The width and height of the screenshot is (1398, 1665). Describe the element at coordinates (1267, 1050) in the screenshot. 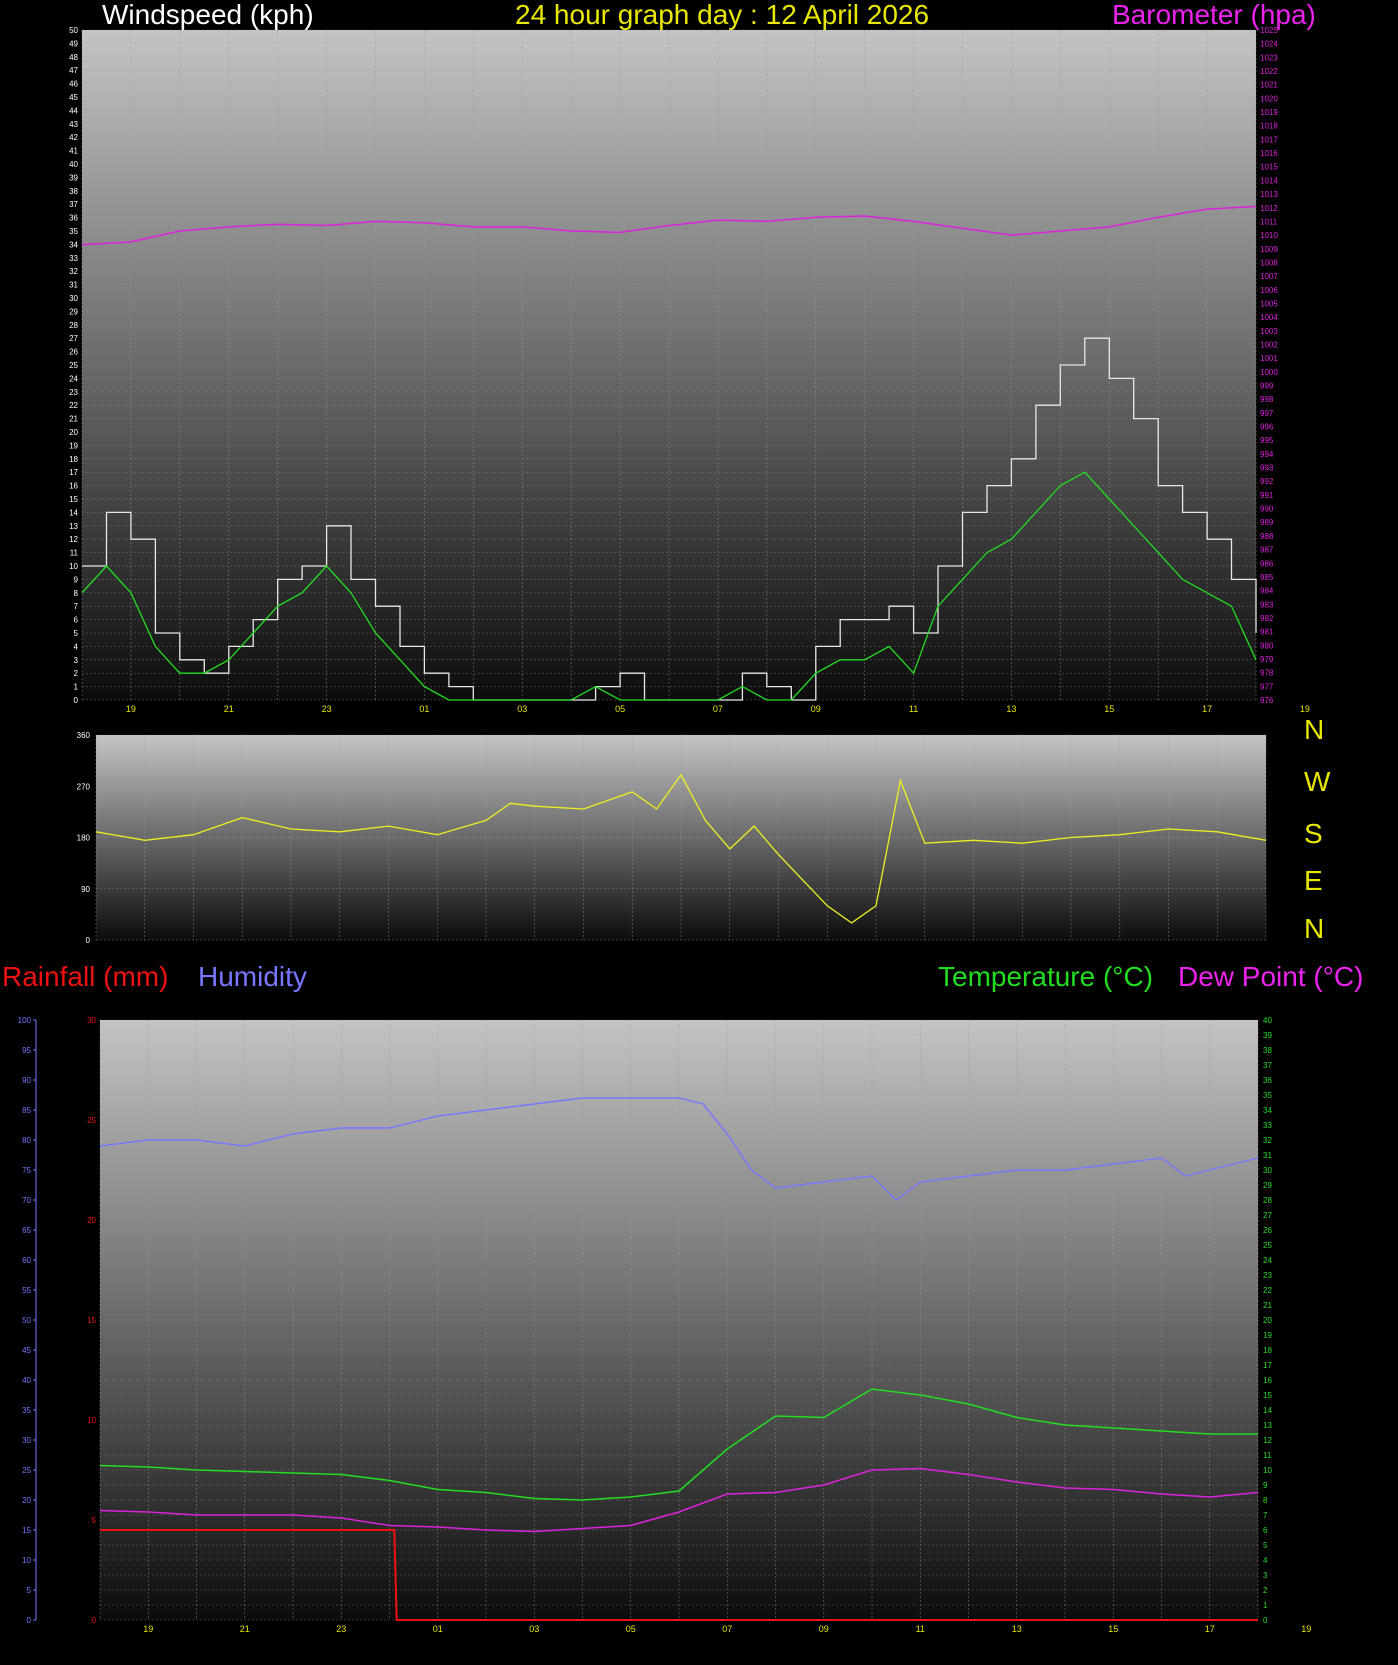

I see `temperature-y-tick-label: 38` at that location.